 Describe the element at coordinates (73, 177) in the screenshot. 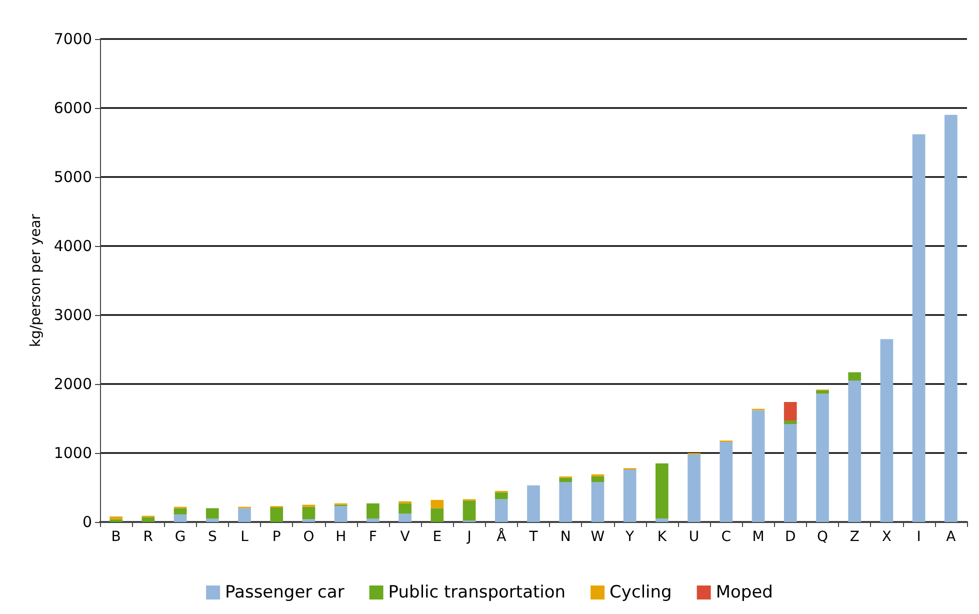

I see `y-tick-label: 5000` at that location.